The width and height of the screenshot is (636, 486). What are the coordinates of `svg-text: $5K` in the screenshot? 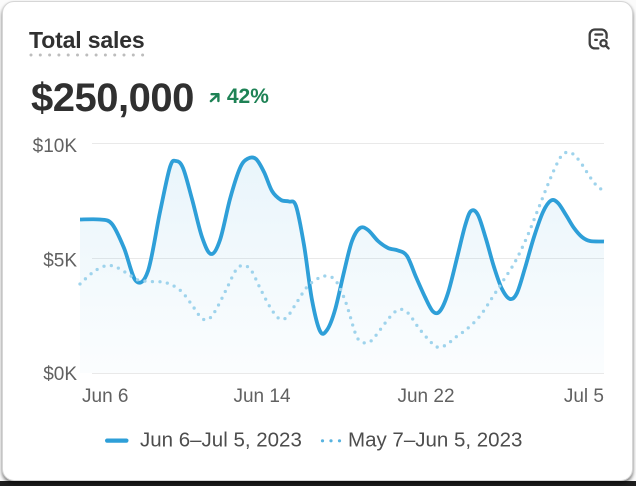 It's located at (60, 261).